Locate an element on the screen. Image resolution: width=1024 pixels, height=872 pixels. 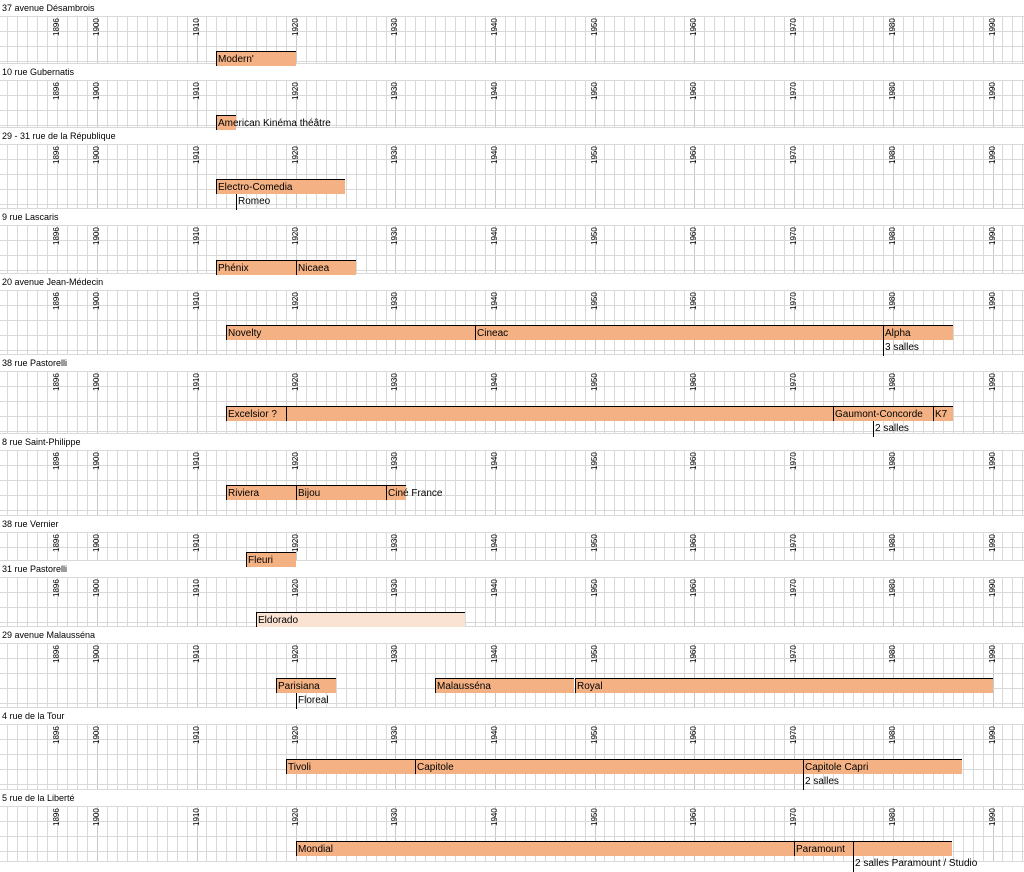
cinema-name-label: Capitole is located at coordinates (435, 767).